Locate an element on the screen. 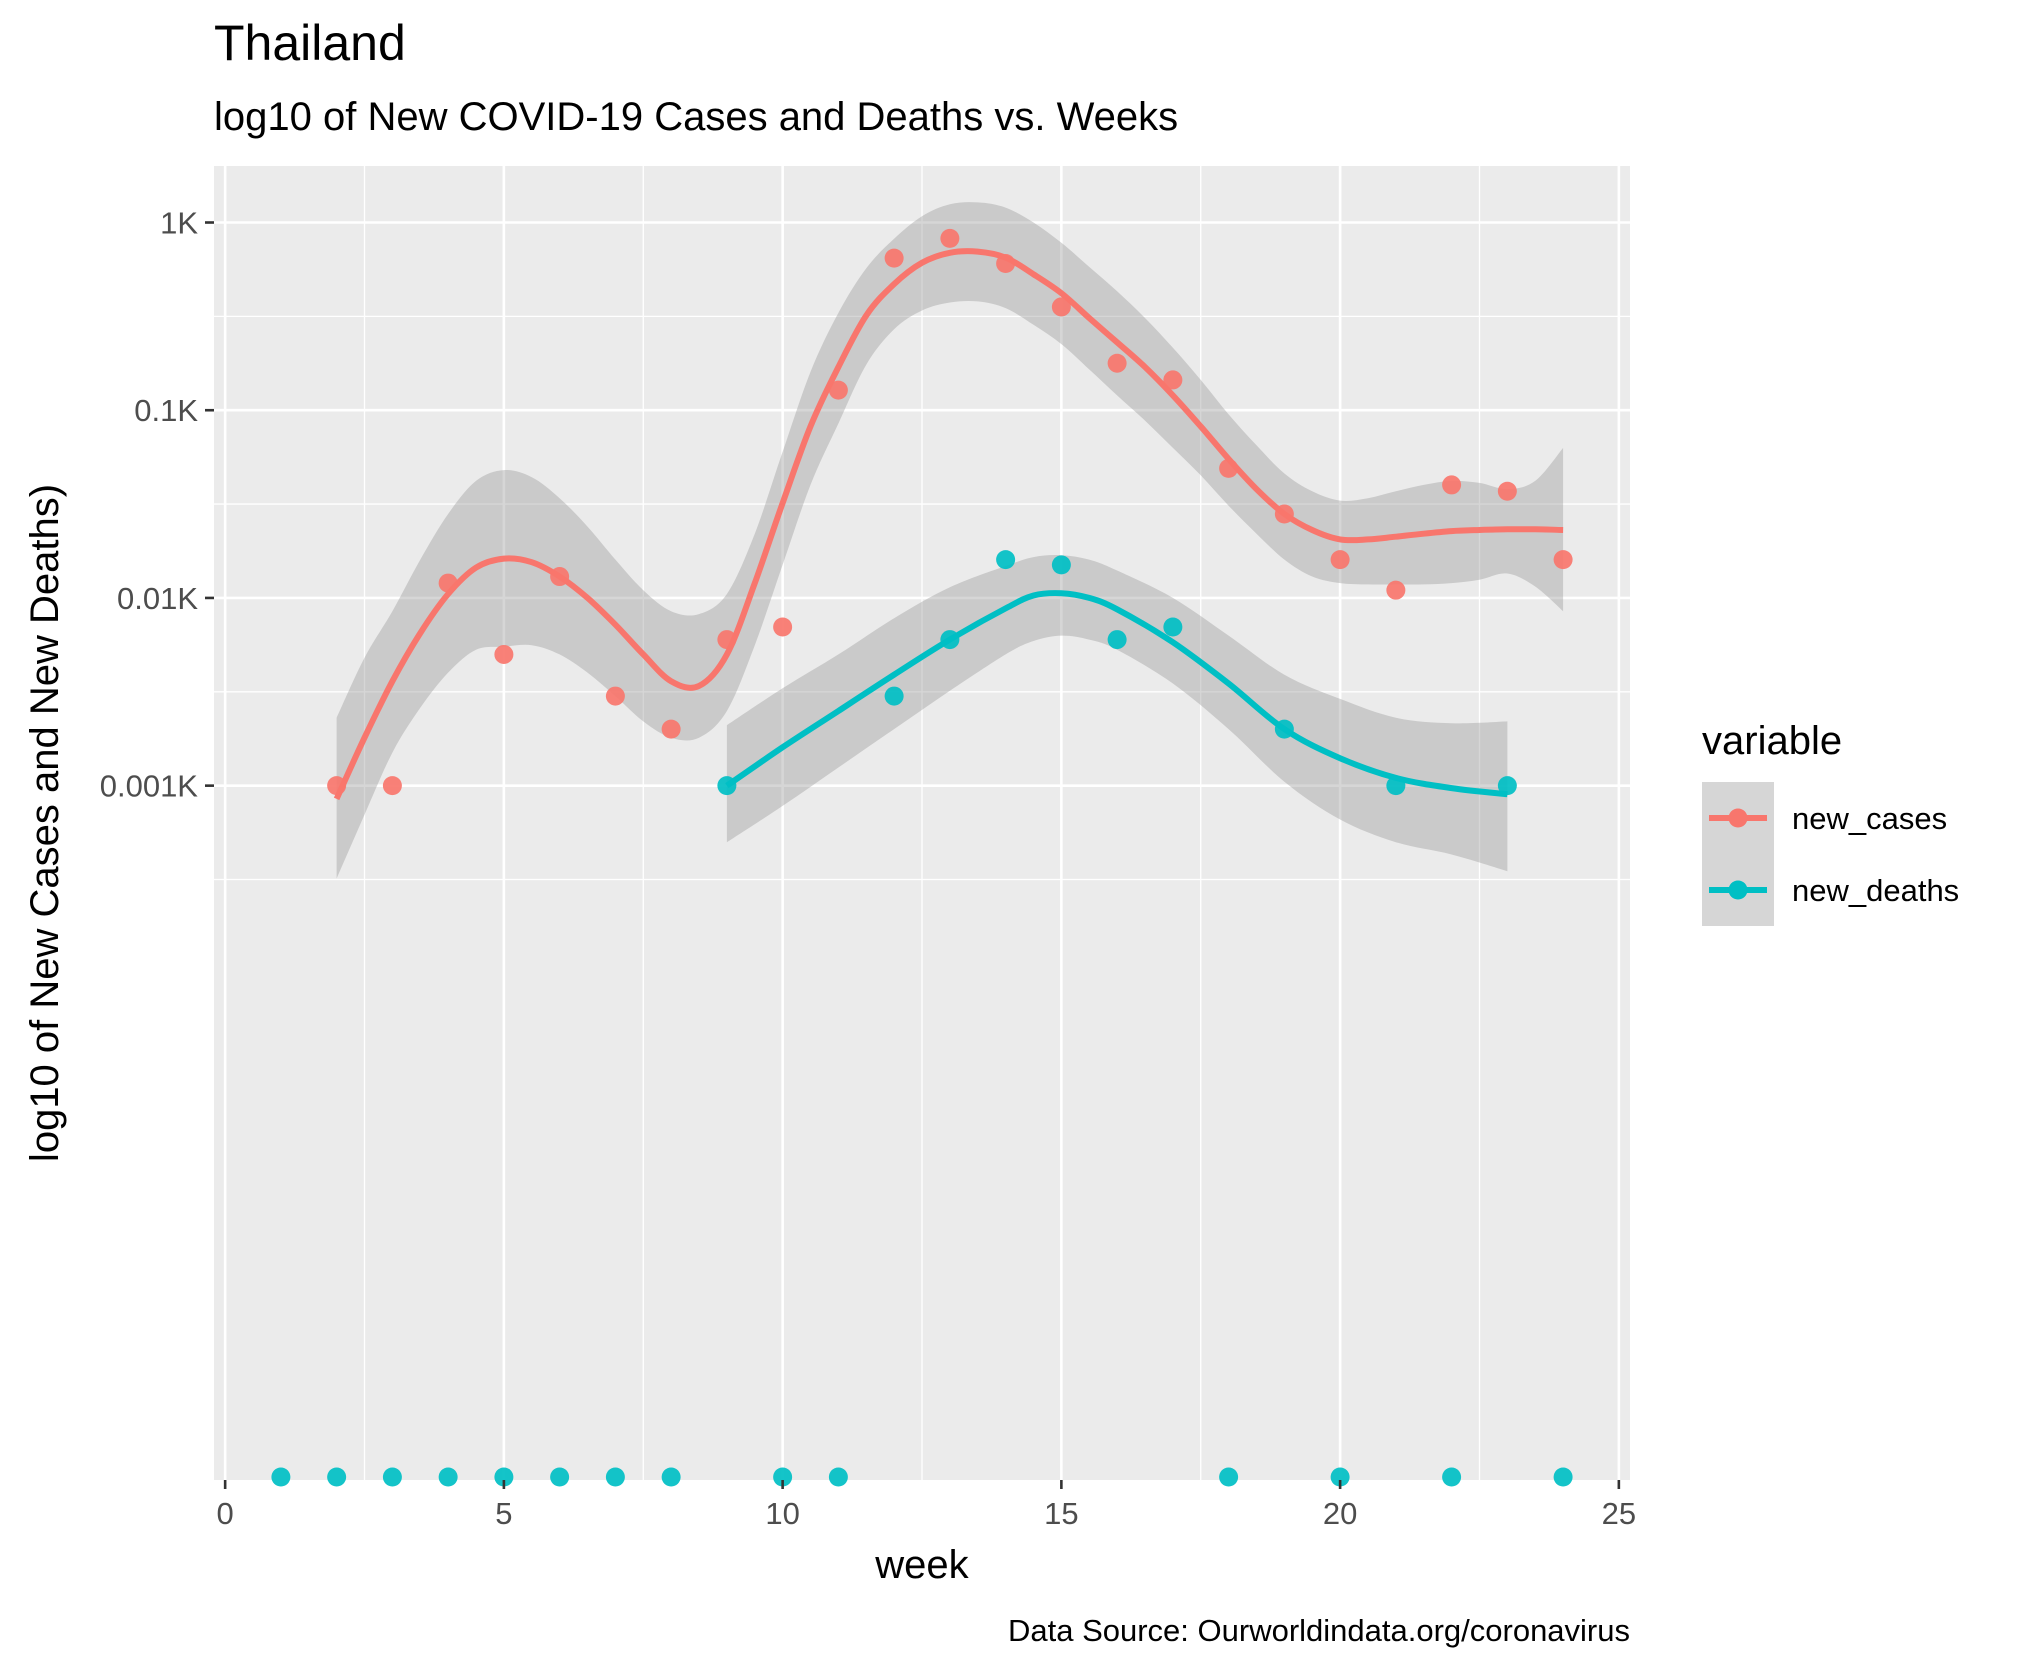  x-tick-label: 25 is located at coordinates (1619, 1513).